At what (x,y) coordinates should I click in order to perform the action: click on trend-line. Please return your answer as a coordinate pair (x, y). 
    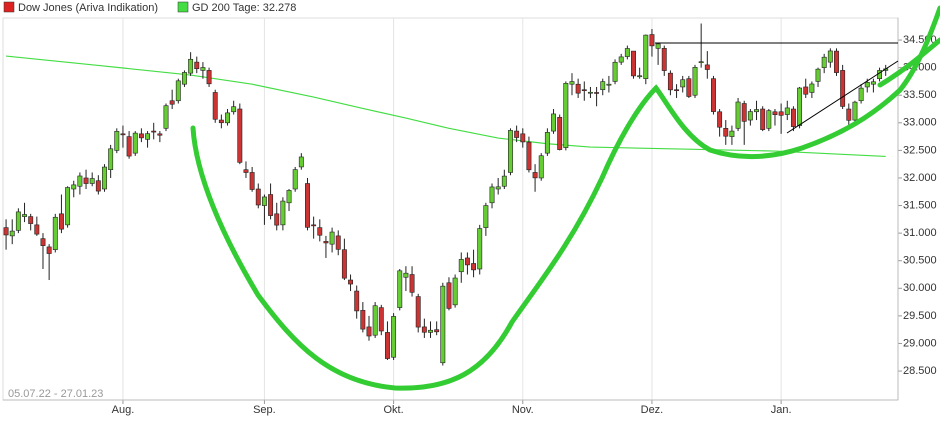
    Looking at the image, I should click on (842, 97).